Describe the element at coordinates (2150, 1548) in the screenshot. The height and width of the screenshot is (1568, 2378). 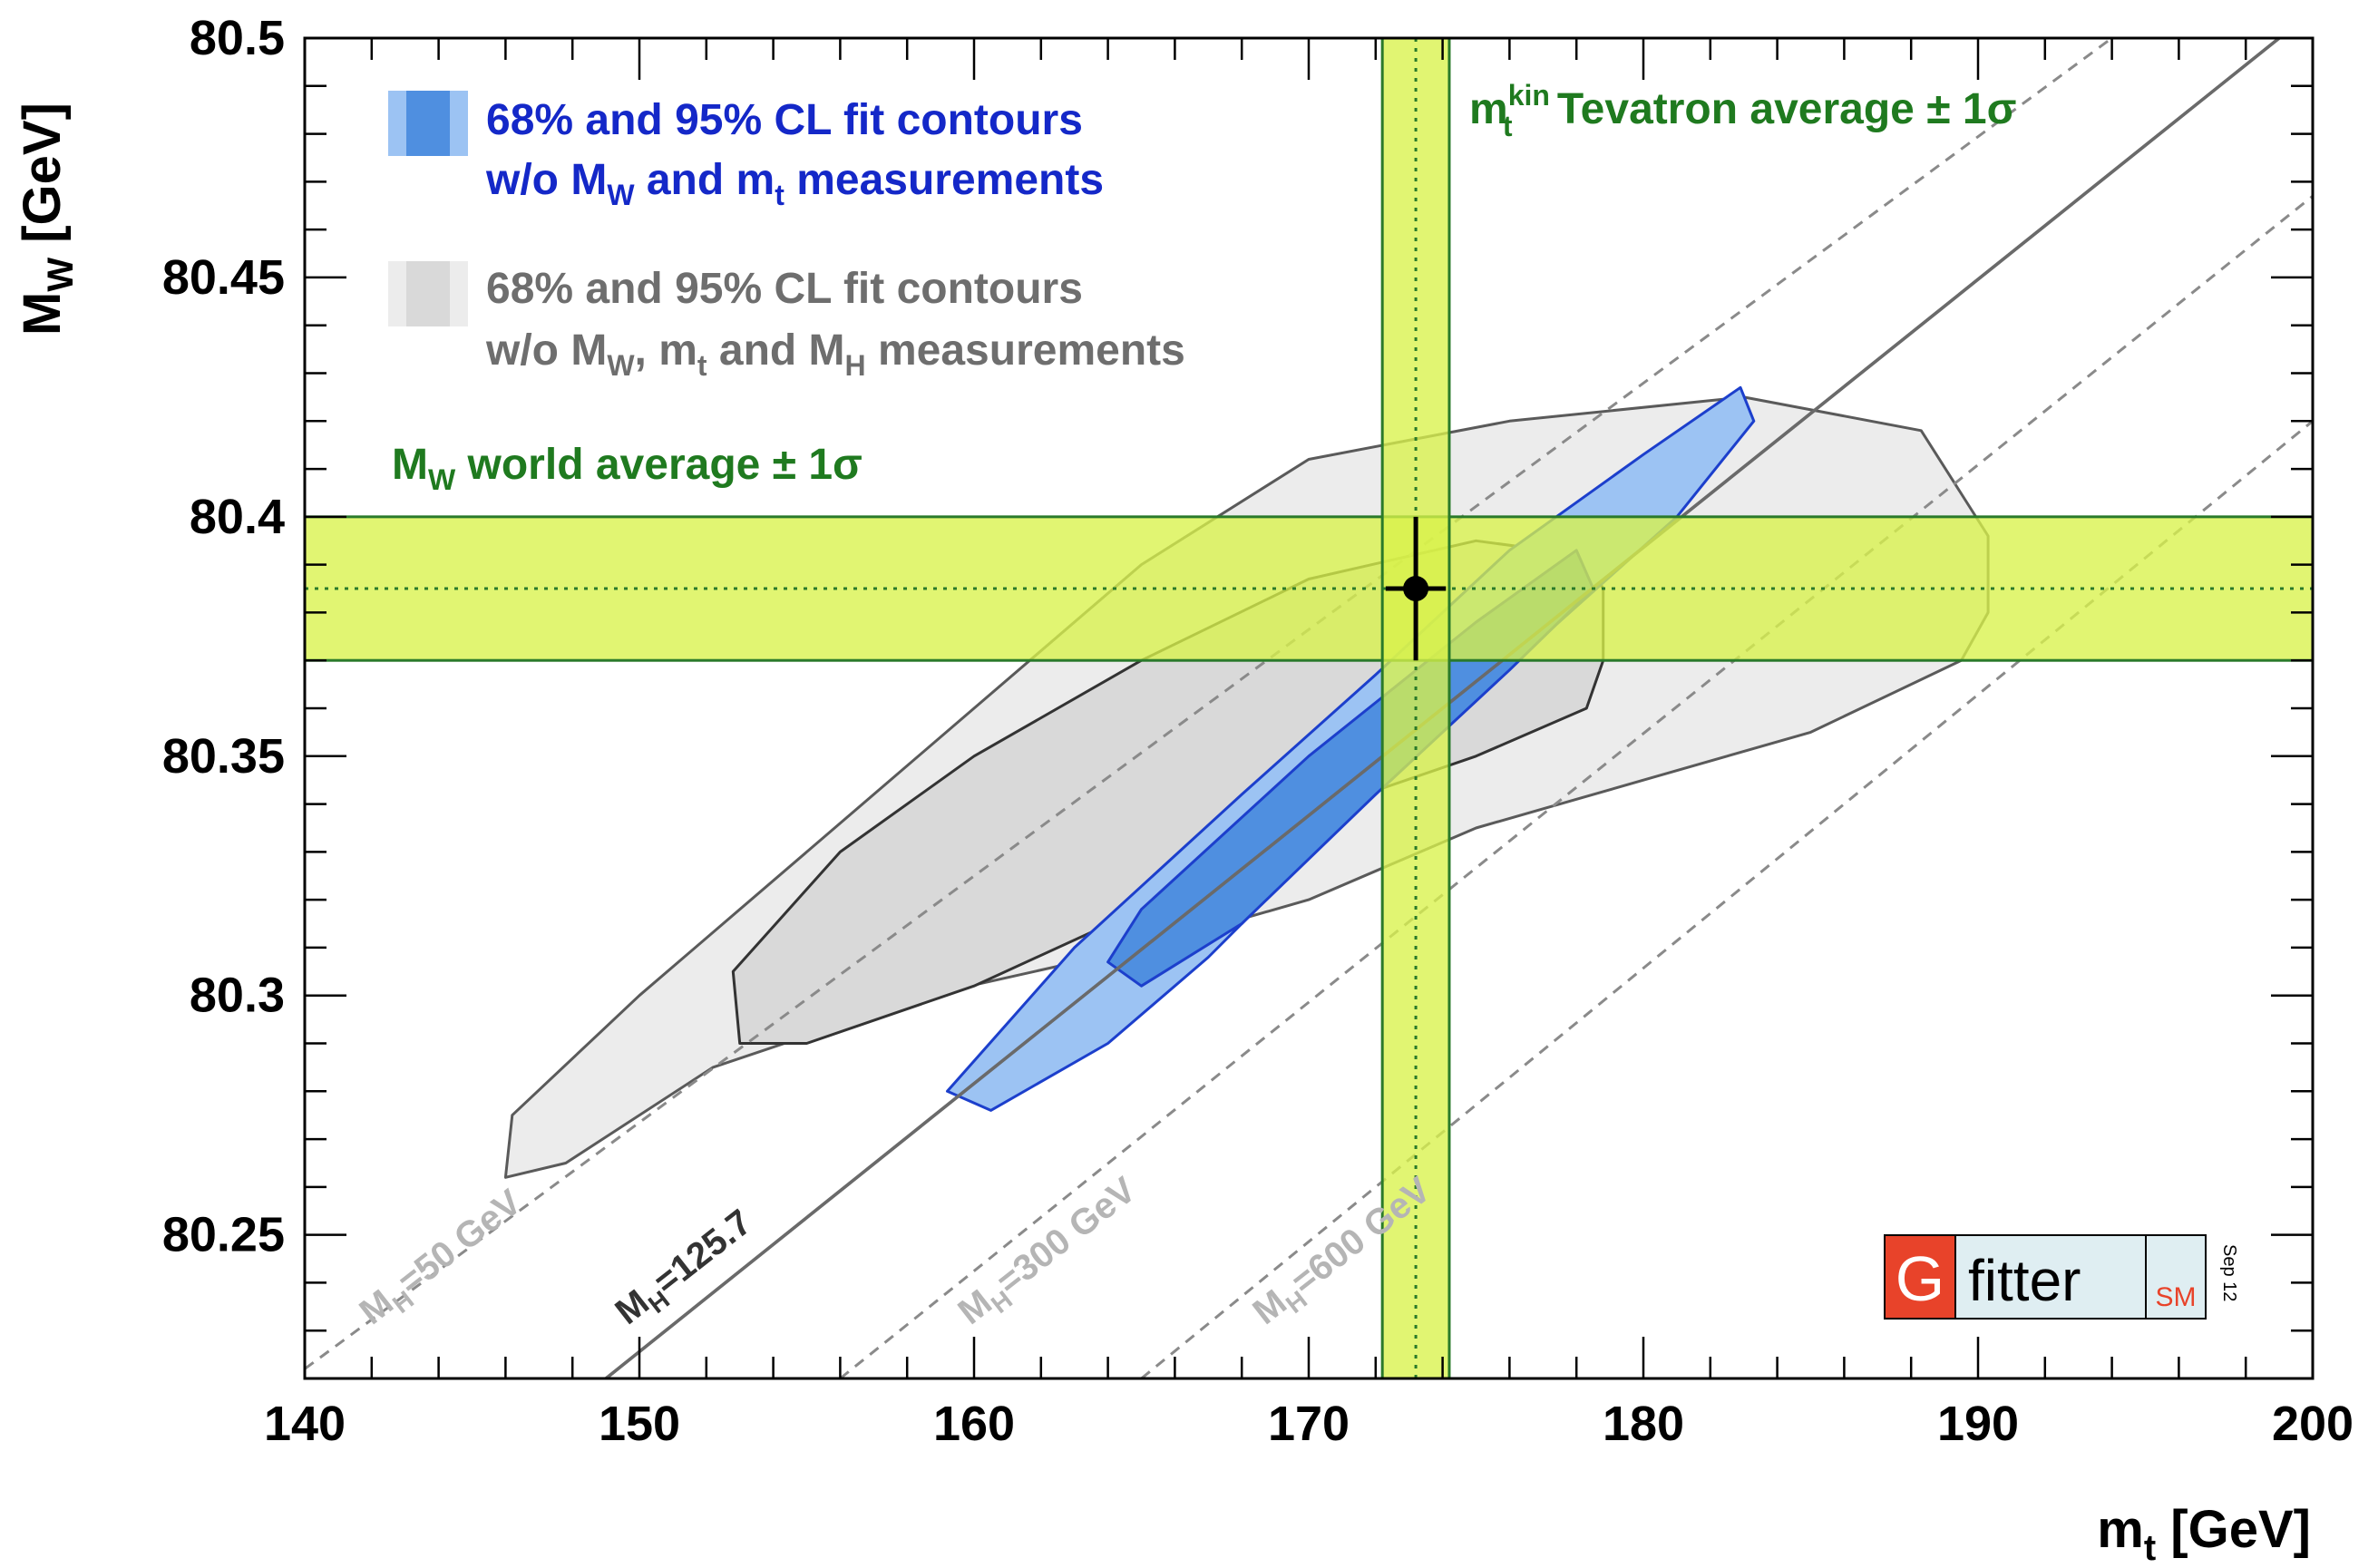
I see `x-axis-title-sub: t` at that location.